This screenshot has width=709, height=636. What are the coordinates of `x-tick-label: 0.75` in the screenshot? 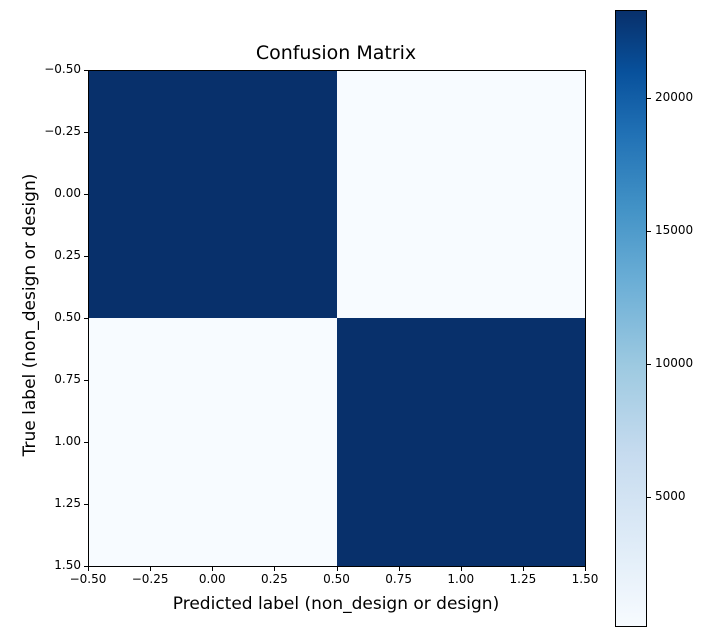 It's located at (398, 579).